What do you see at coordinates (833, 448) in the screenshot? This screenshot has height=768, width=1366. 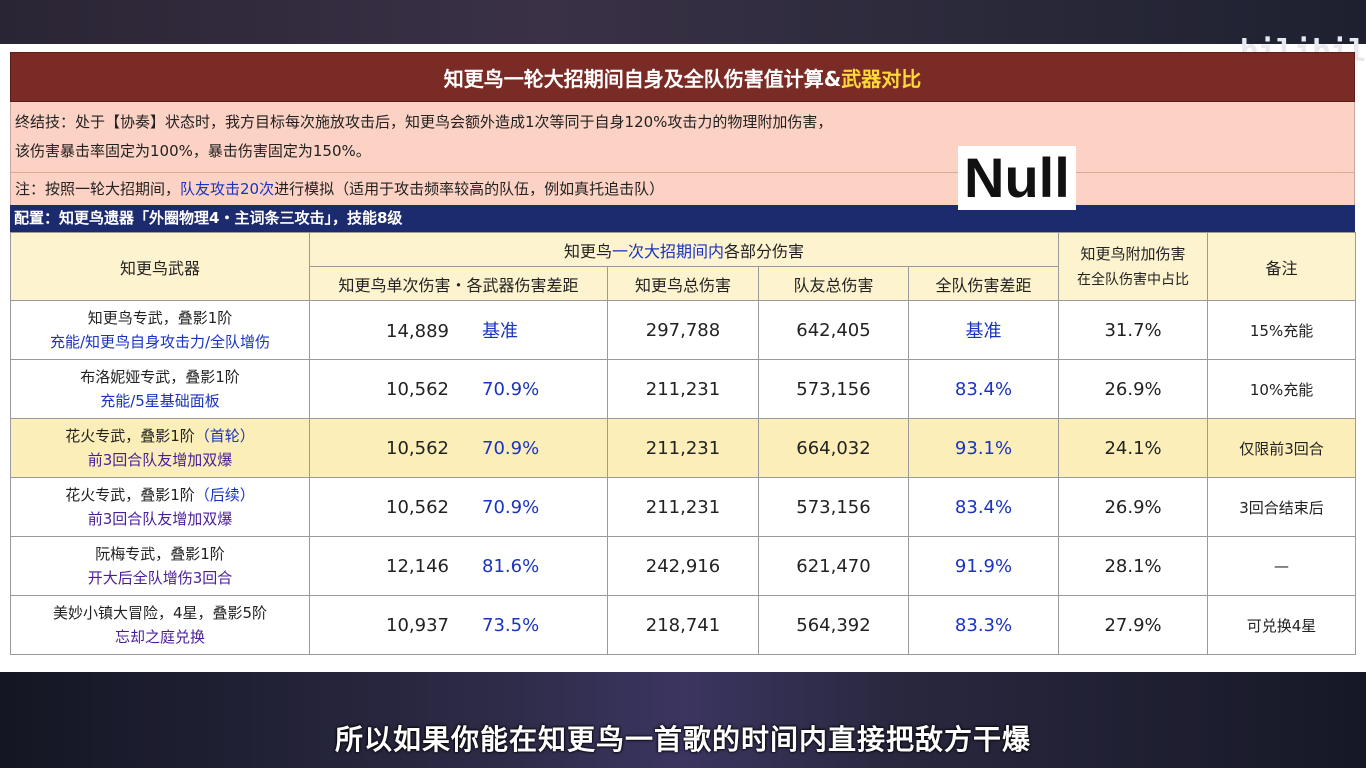 I see `ally-damage: 664,032` at bounding box center [833, 448].